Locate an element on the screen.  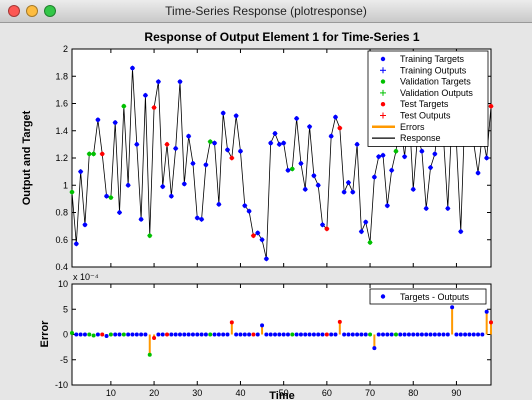
error-xlabel: Time is located at coordinates (281, 395).